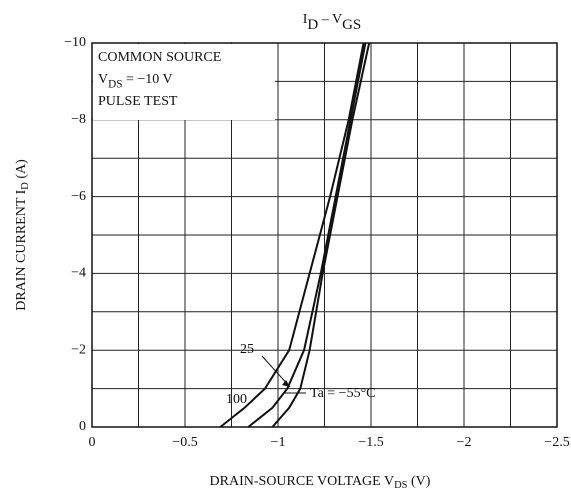 This screenshot has height=497, width=571. Describe the element at coordinates (184, 442) in the screenshot. I see `x-tick-label: −0.5` at that location.